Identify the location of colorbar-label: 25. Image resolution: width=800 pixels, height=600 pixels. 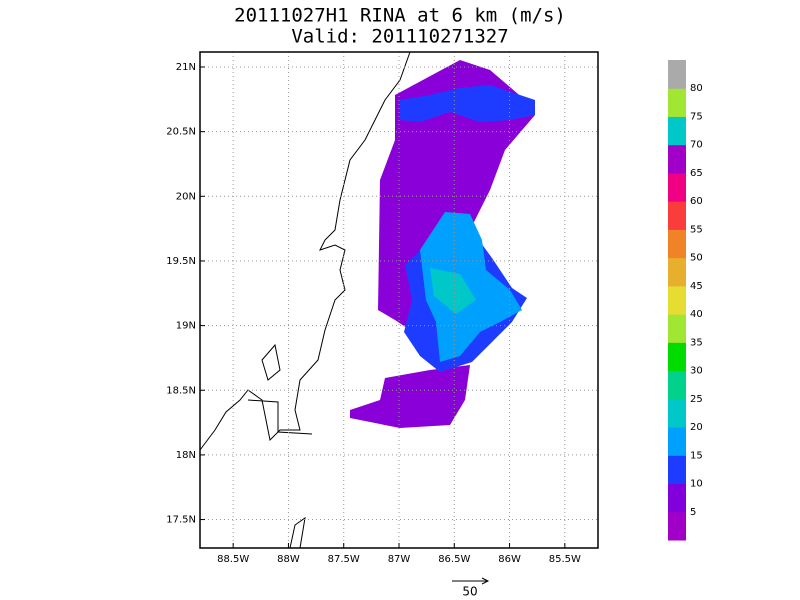
(696, 399).